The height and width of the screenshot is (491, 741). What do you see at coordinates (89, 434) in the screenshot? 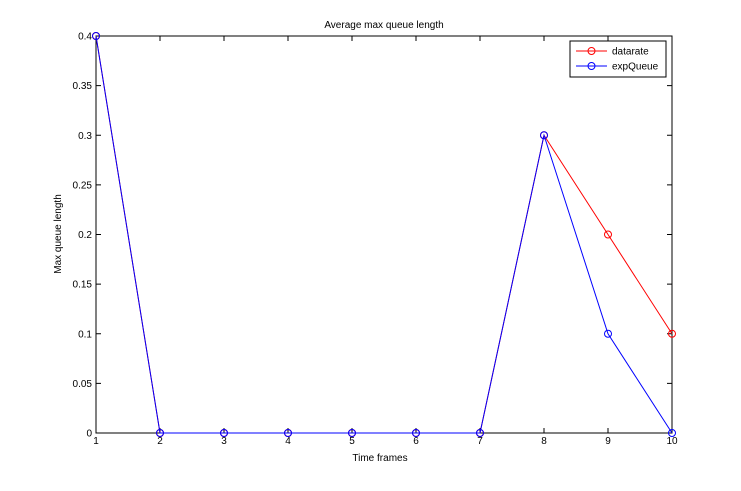
I see `y-tick-label: 0` at bounding box center [89, 434].